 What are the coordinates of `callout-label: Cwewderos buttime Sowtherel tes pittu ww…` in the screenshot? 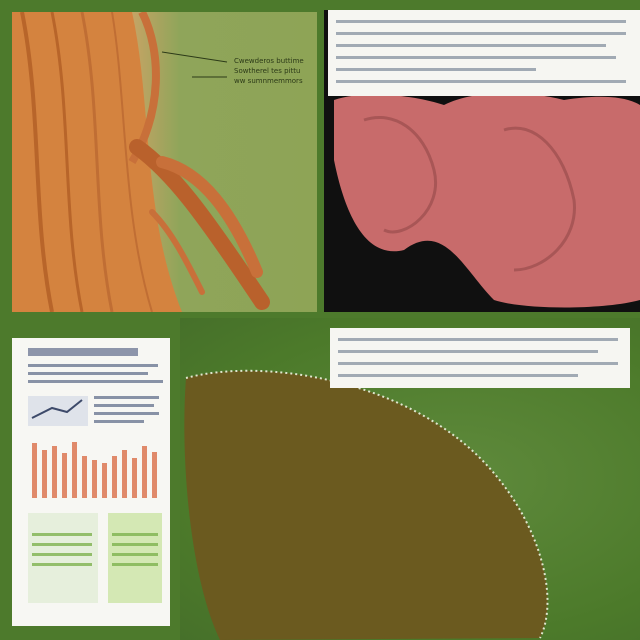 It's located at (274, 71).